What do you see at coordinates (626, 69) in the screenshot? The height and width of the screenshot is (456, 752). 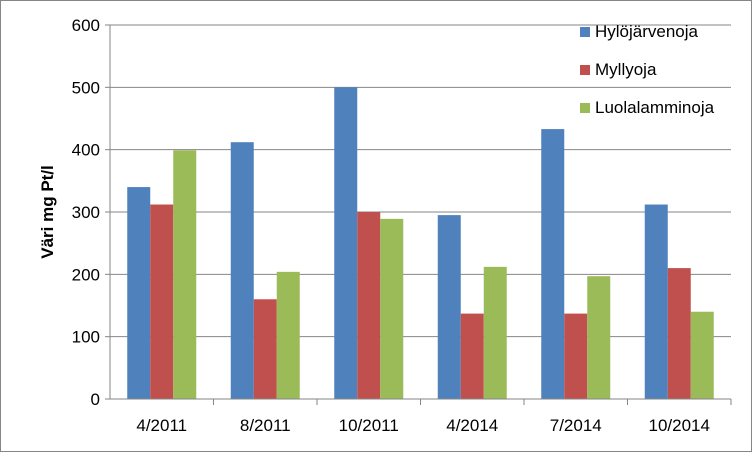 I see `legend-label-2: Myllyoja` at bounding box center [626, 69].